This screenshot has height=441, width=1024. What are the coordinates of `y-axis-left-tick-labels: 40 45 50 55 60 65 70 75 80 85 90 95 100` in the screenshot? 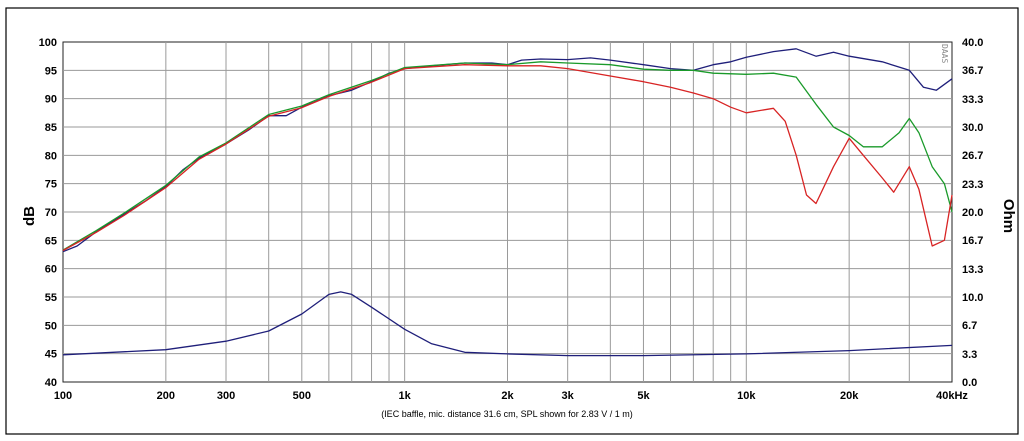 It's located at (48, 213).